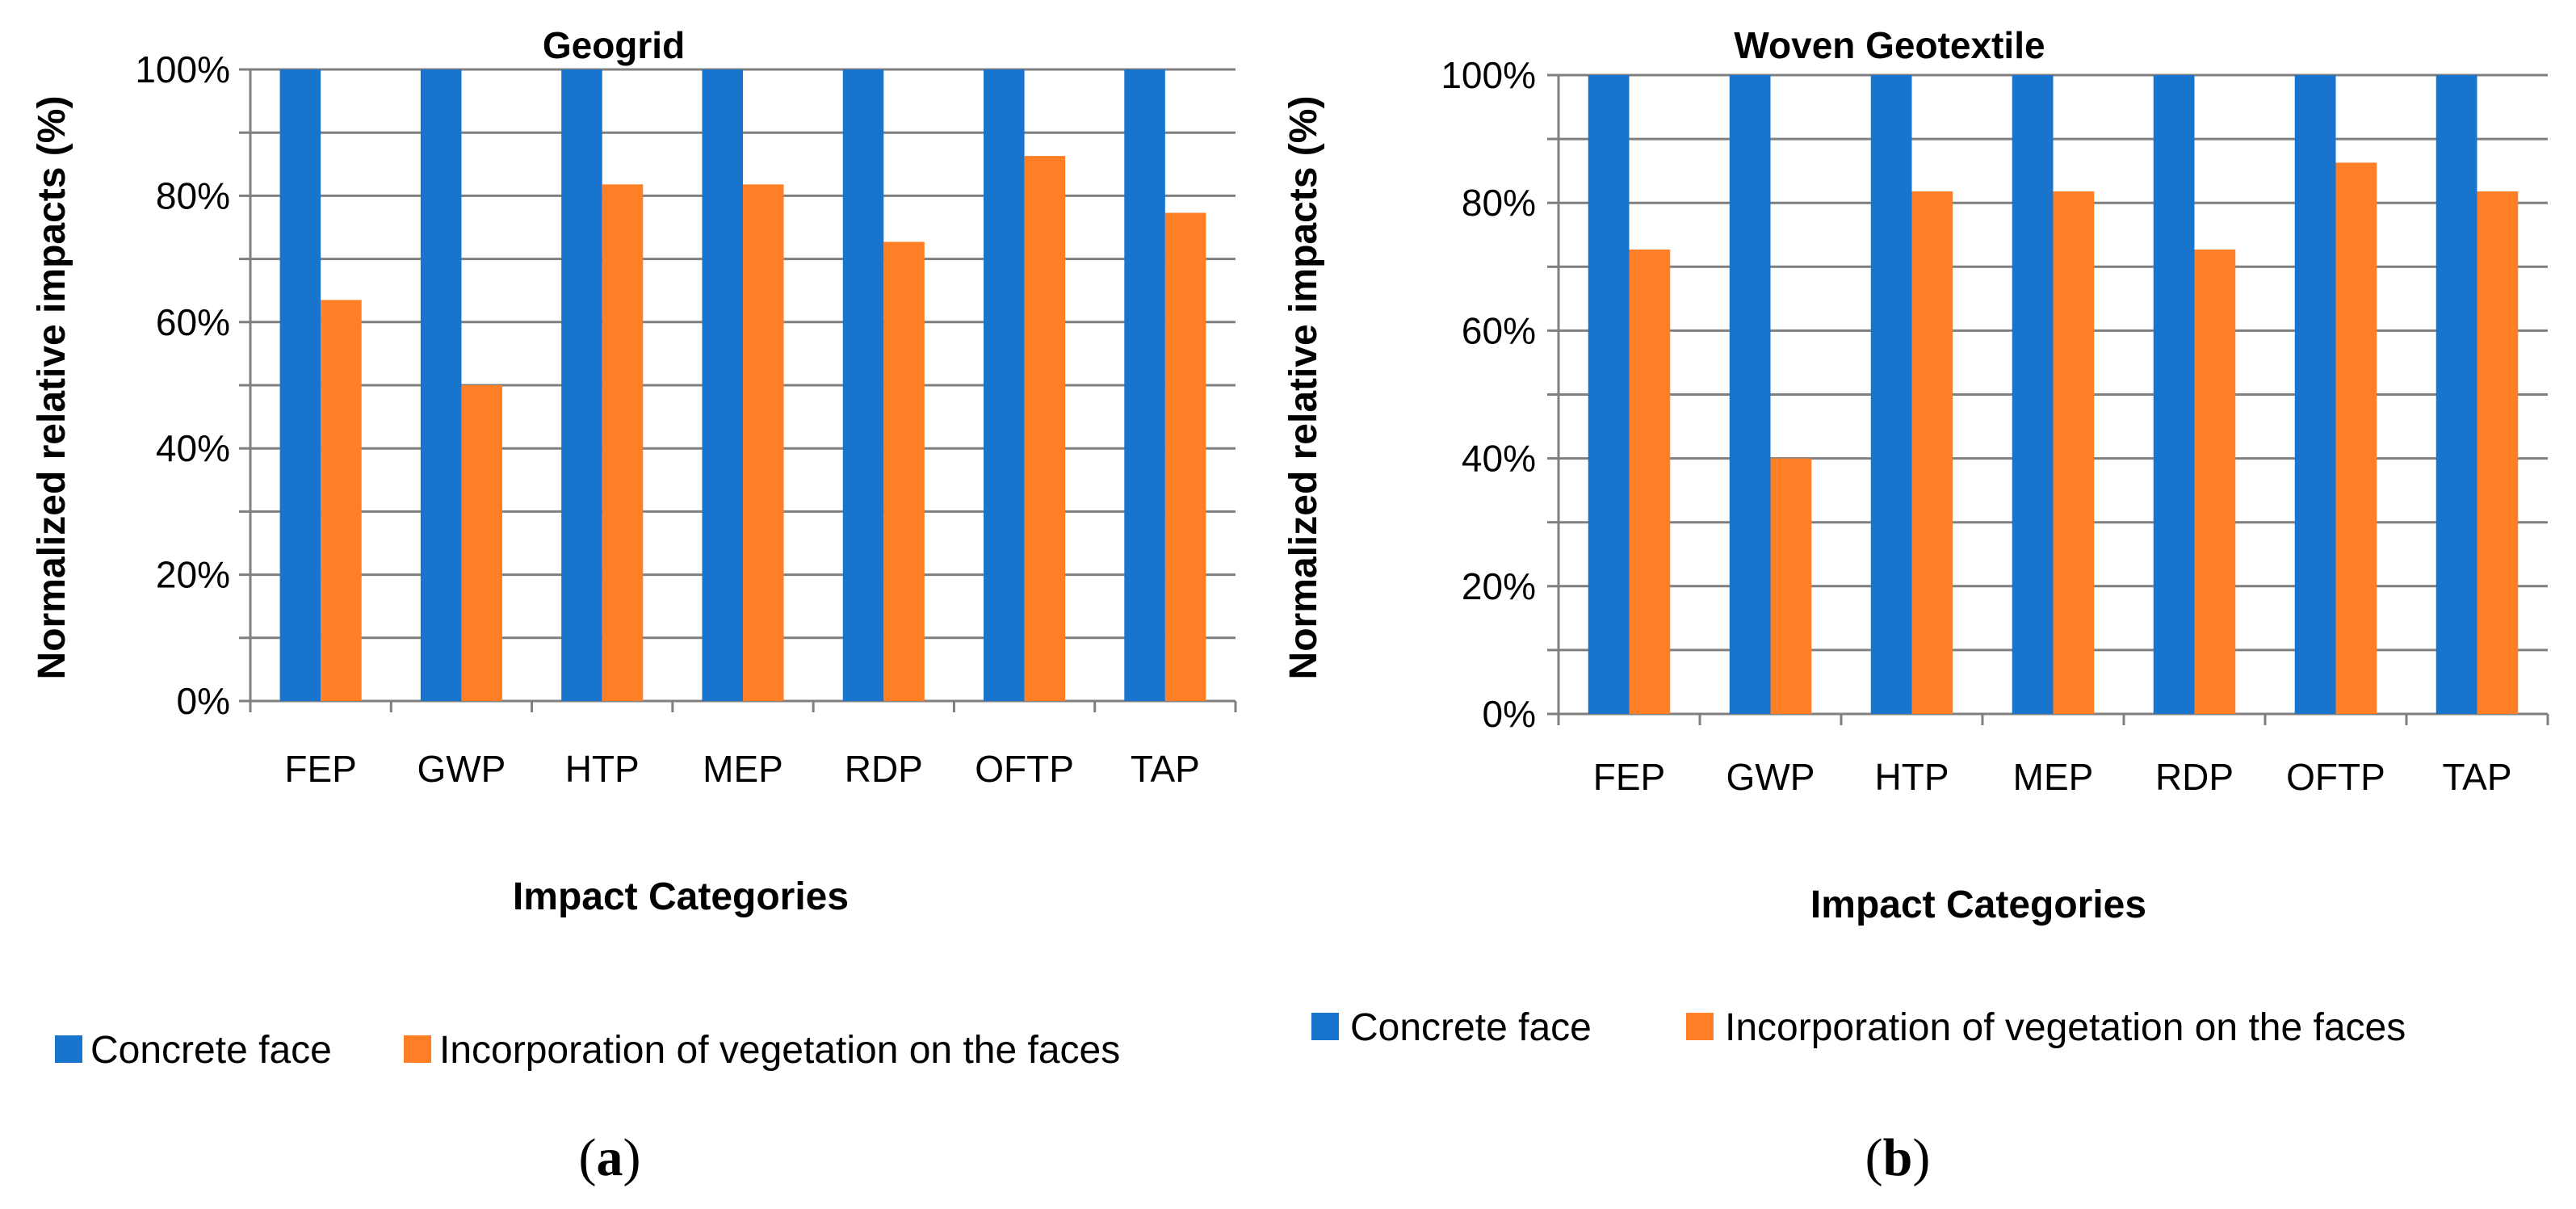 The image size is (2576, 1209). What do you see at coordinates (300, 385) in the screenshot?
I see `chart-a-bar-concrete-fep` at bounding box center [300, 385].